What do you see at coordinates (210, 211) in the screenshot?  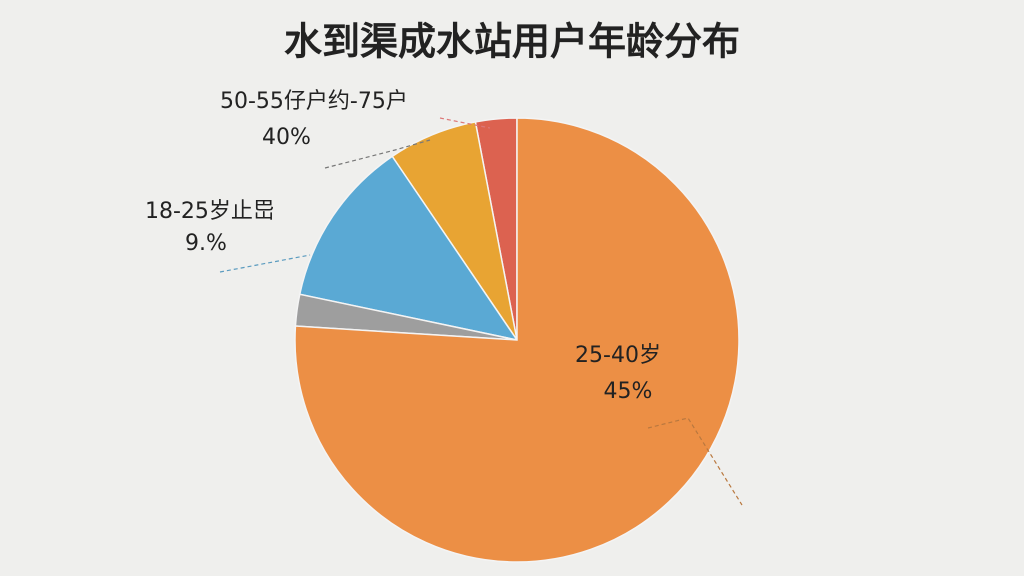 I see `annotation: 18-25岁止岊` at bounding box center [210, 211].